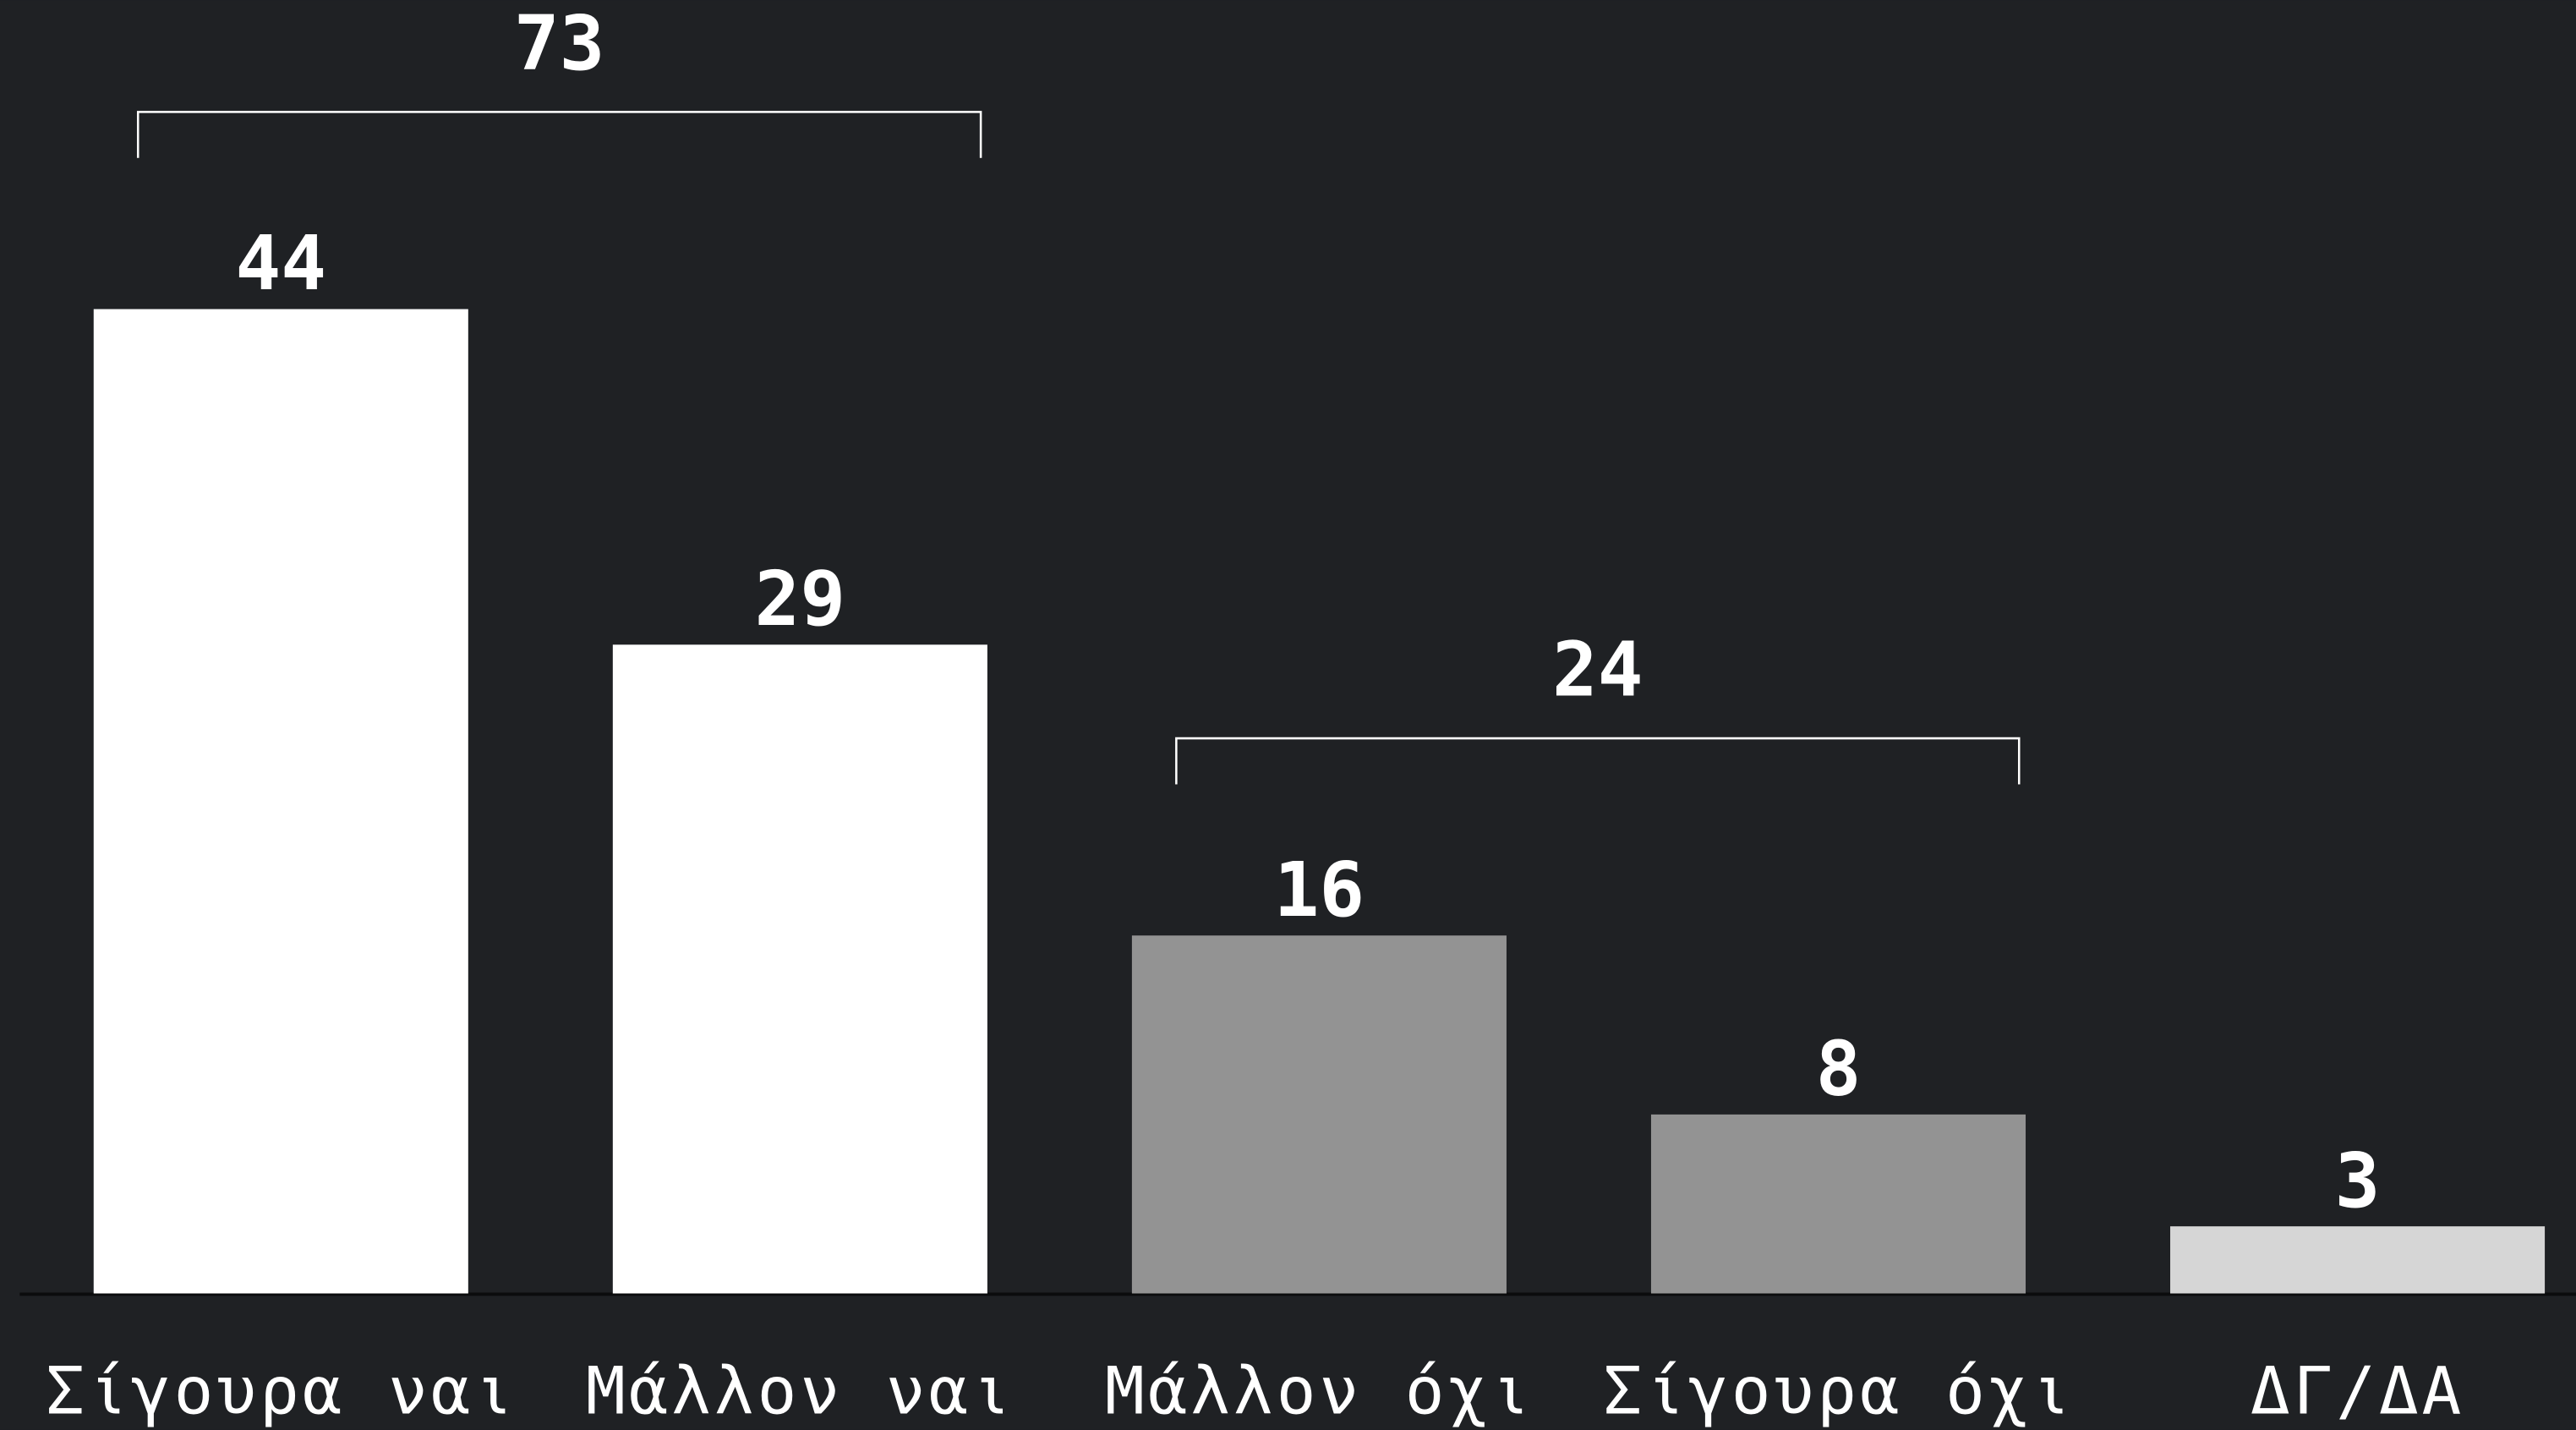 This screenshot has width=2576, height=1430. What do you see at coordinates (281, 1391) in the screenshot?
I see `category-label: Σίγουρα ναι` at bounding box center [281, 1391].